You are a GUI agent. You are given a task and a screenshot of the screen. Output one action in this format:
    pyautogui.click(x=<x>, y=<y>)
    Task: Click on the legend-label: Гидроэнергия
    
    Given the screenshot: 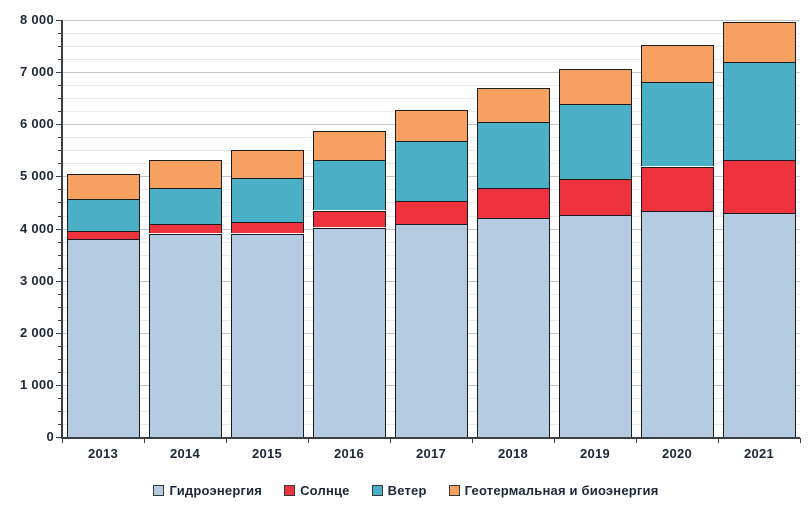 What is the action you would take?
    pyautogui.click(x=216, y=490)
    